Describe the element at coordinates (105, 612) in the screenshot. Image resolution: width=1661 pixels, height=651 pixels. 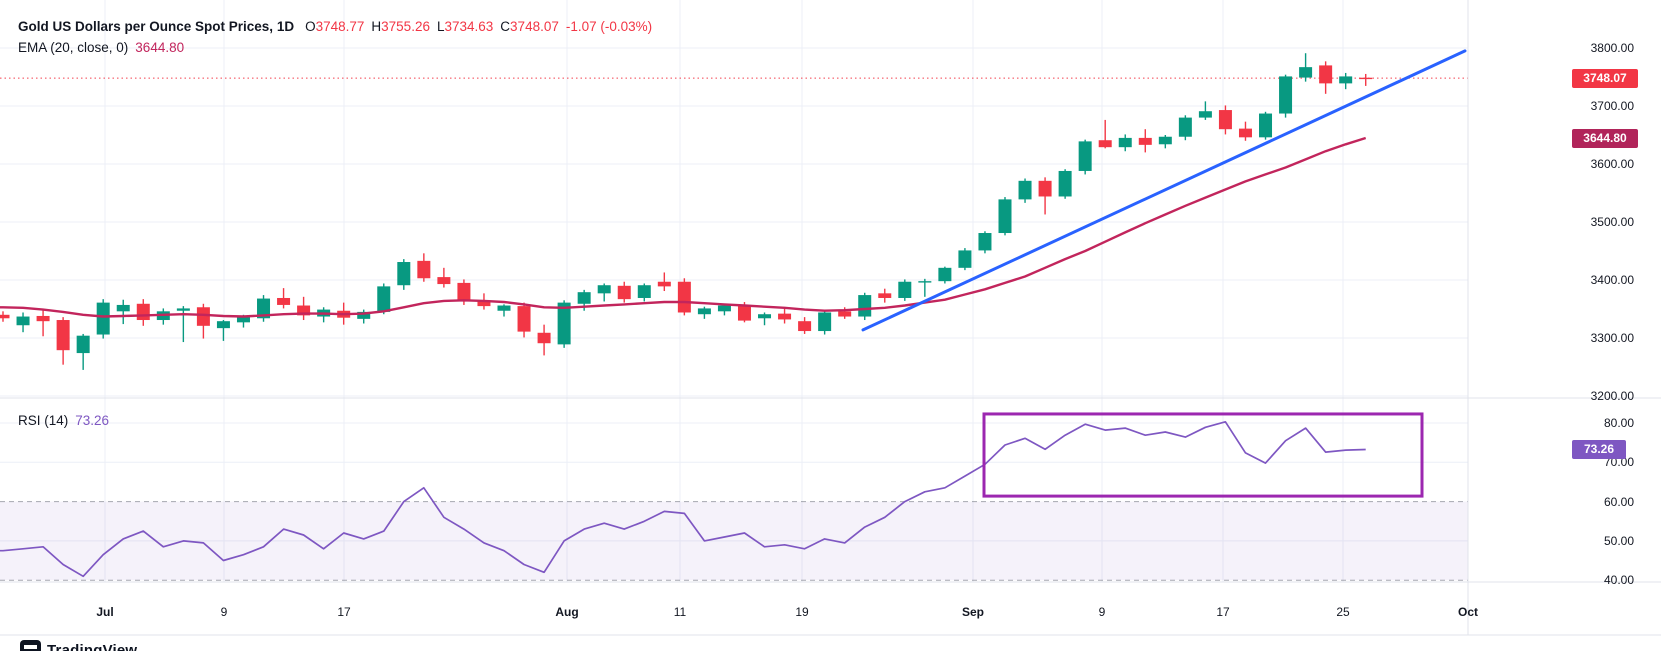
I see `time-axis-label: Jul` at that location.